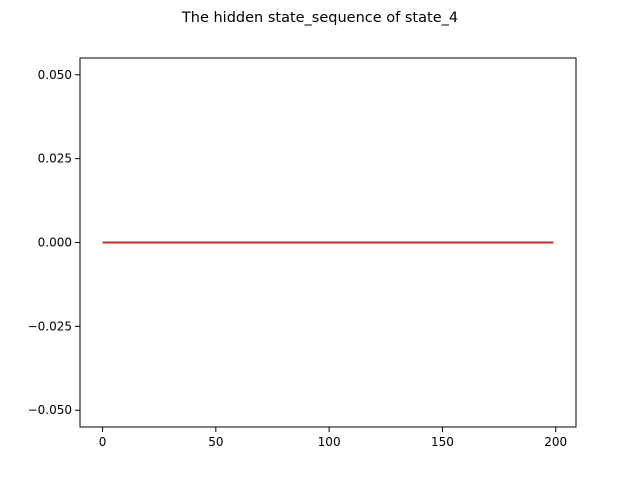 The height and width of the screenshot is (480, 640). What do you see at coordinates (55, 159) in the screenshot?
I see `y-tick-label: 0.025` at bounding box center [55, 159].